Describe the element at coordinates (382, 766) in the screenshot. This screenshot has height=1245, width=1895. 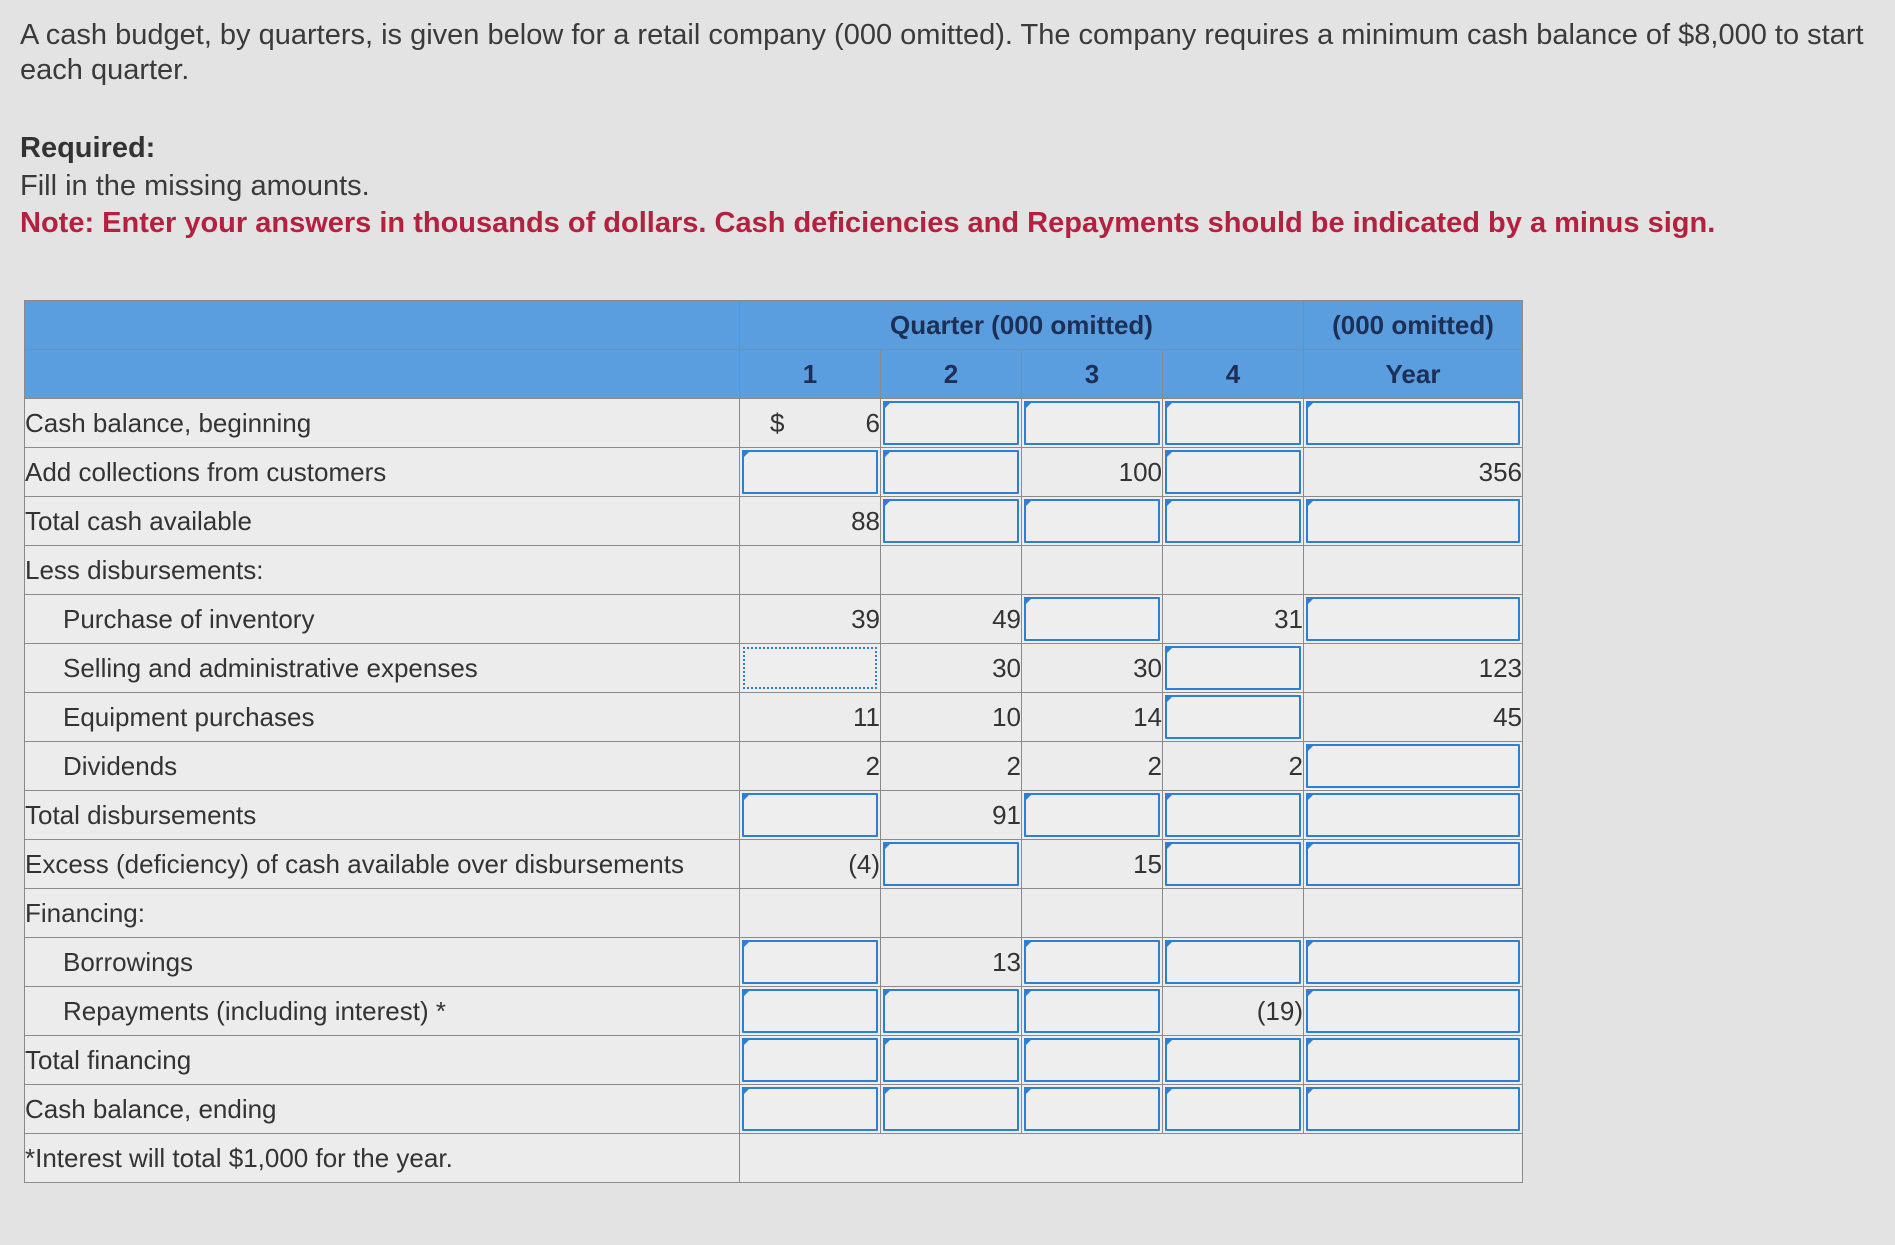
I see `row-label: Dividends` at that location.